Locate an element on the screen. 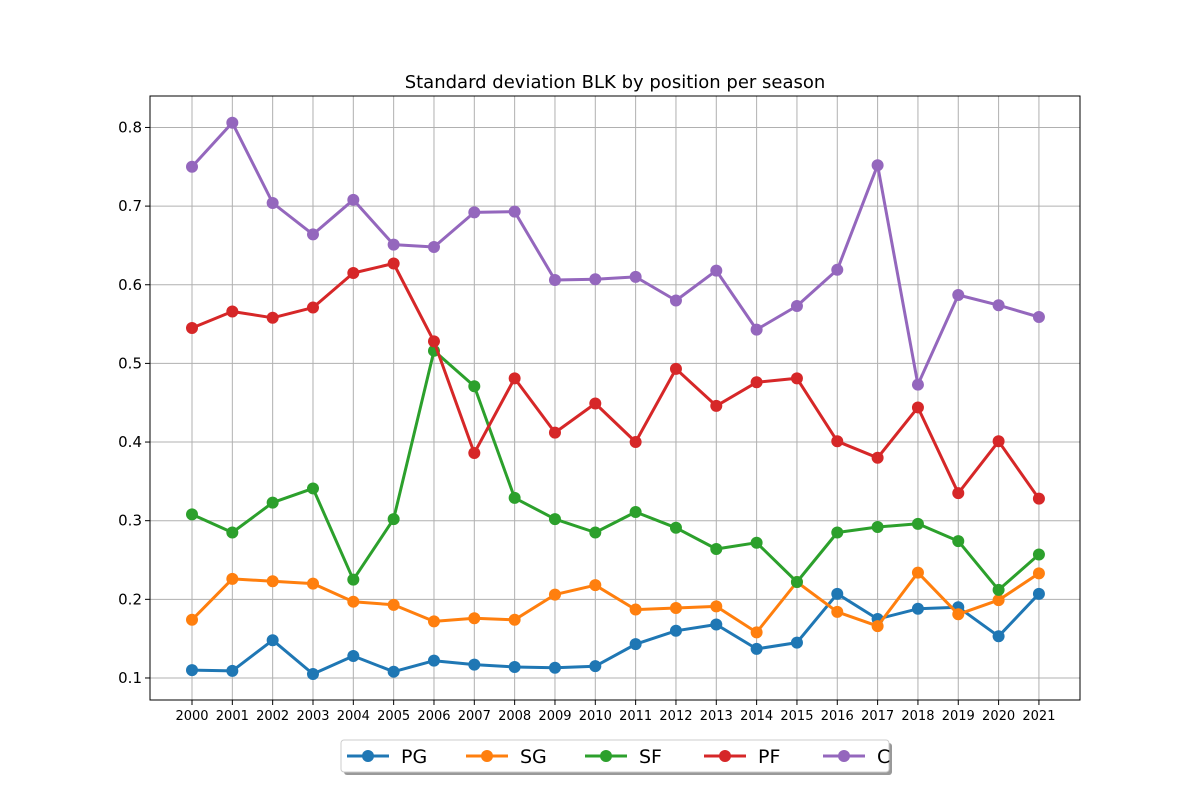  y-tick-label: 0.8 is located at coordinates (130, 127).